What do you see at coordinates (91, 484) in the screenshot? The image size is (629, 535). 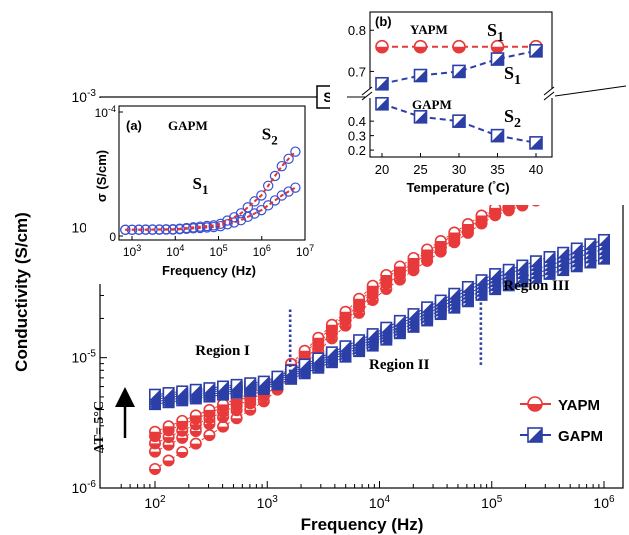 I see `main-y-tick-label-0-exp: -6` at bounding box center [91, 484].